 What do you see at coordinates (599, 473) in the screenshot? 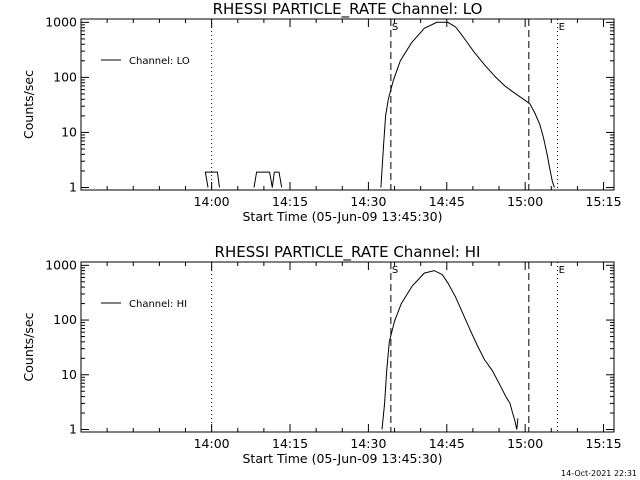
I see `timestamp: 14-Oct-2021 22:31` at bounding box center [599, 473].